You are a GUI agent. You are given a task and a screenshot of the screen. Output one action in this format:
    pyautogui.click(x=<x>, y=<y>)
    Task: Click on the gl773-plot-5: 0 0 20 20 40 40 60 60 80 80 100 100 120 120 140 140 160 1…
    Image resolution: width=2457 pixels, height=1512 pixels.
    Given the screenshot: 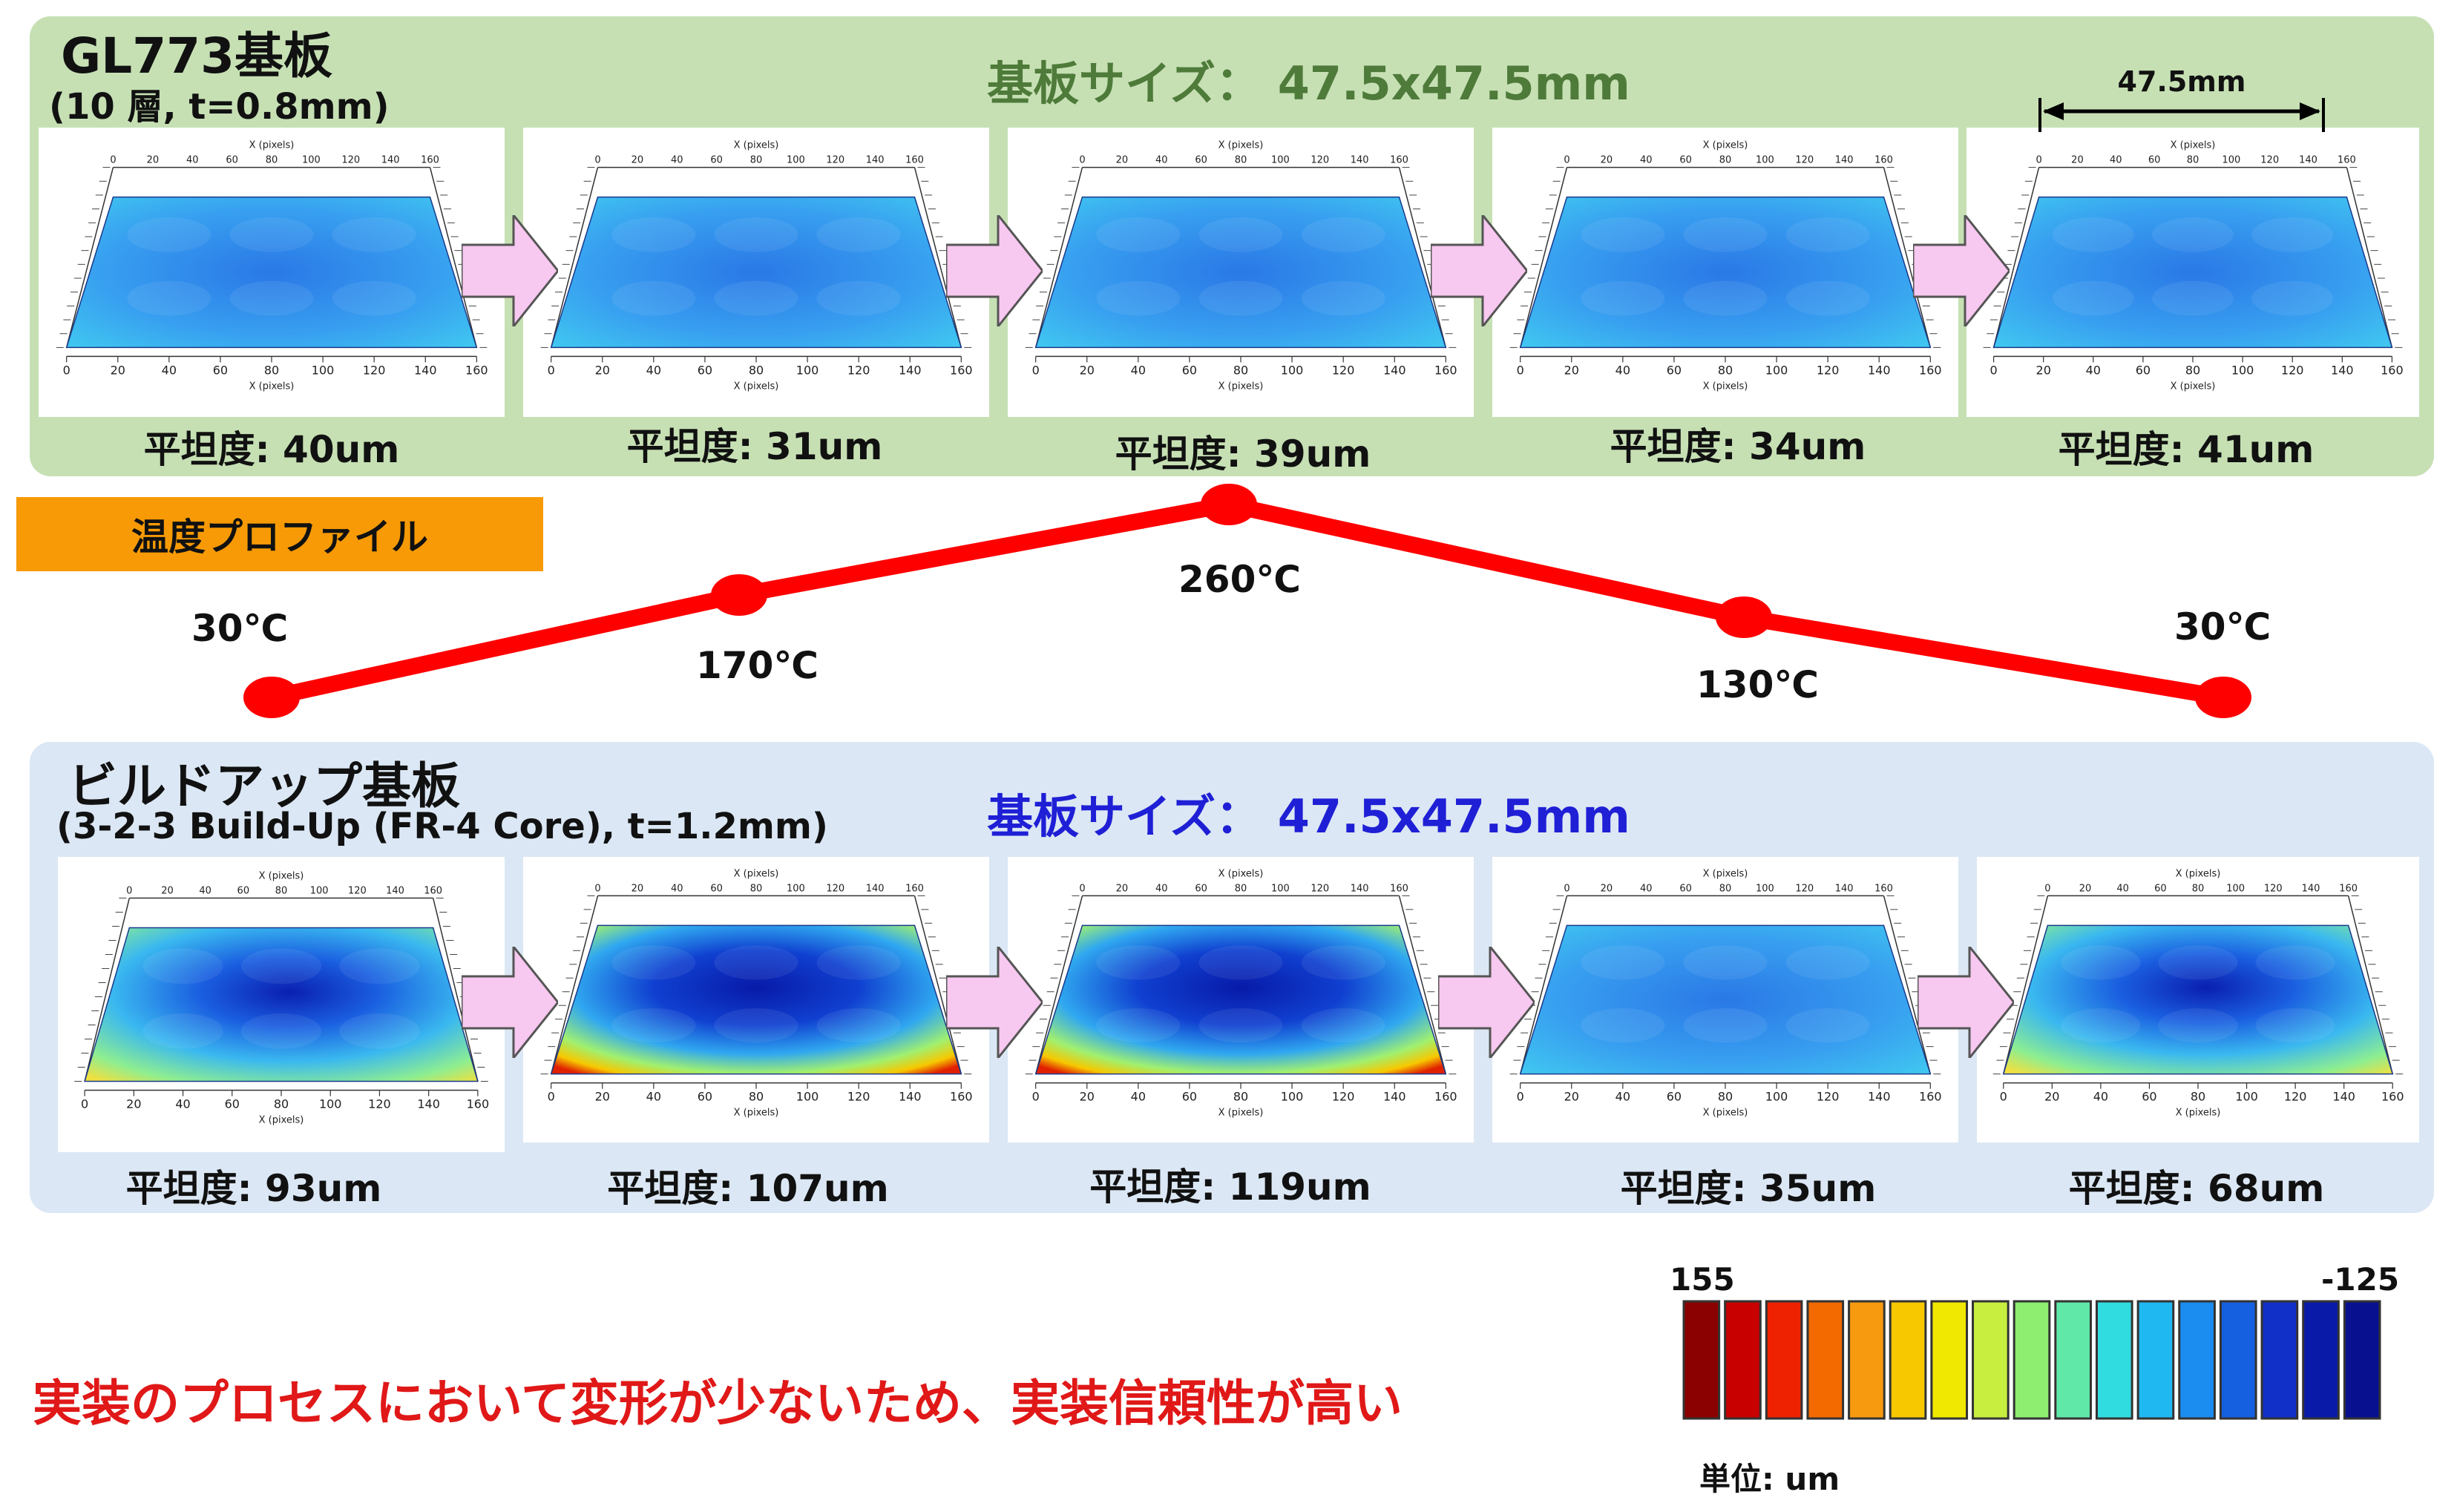 What is the action you would take?
    pyautogui.click(x=2192, y=272)
    